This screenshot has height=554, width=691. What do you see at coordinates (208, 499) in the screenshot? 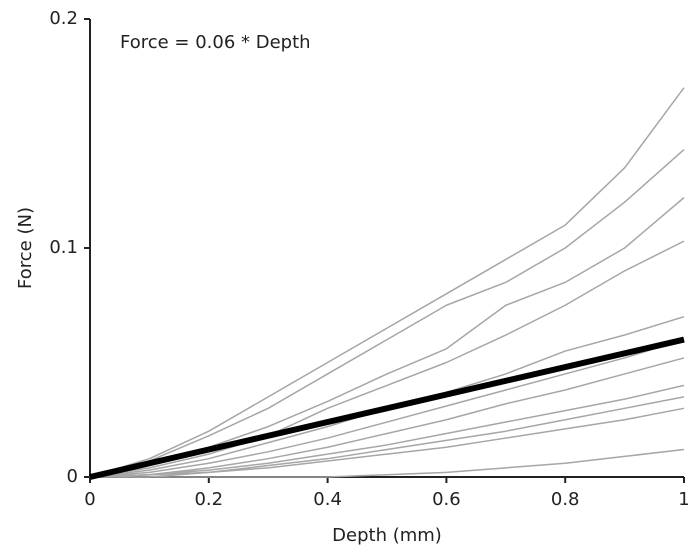
I see `x-tick-label: 0.2` at bounding box center [208, 499].